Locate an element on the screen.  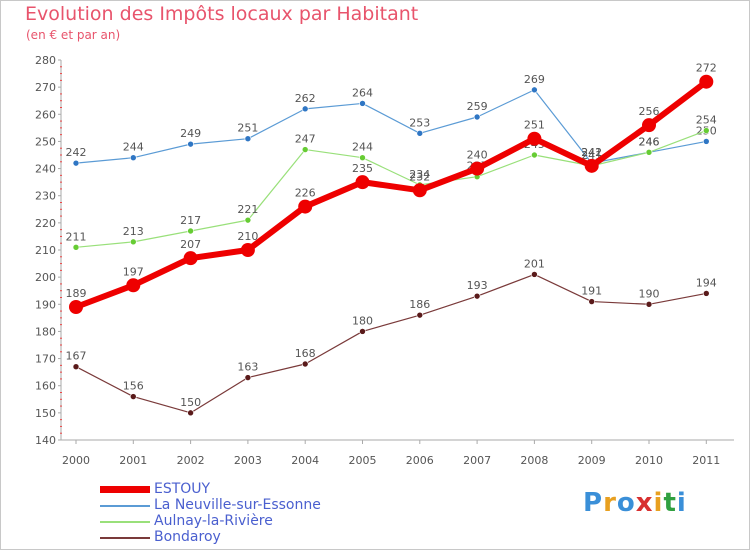
x-tick-label: 2009 is located at coordinates (592, 460).